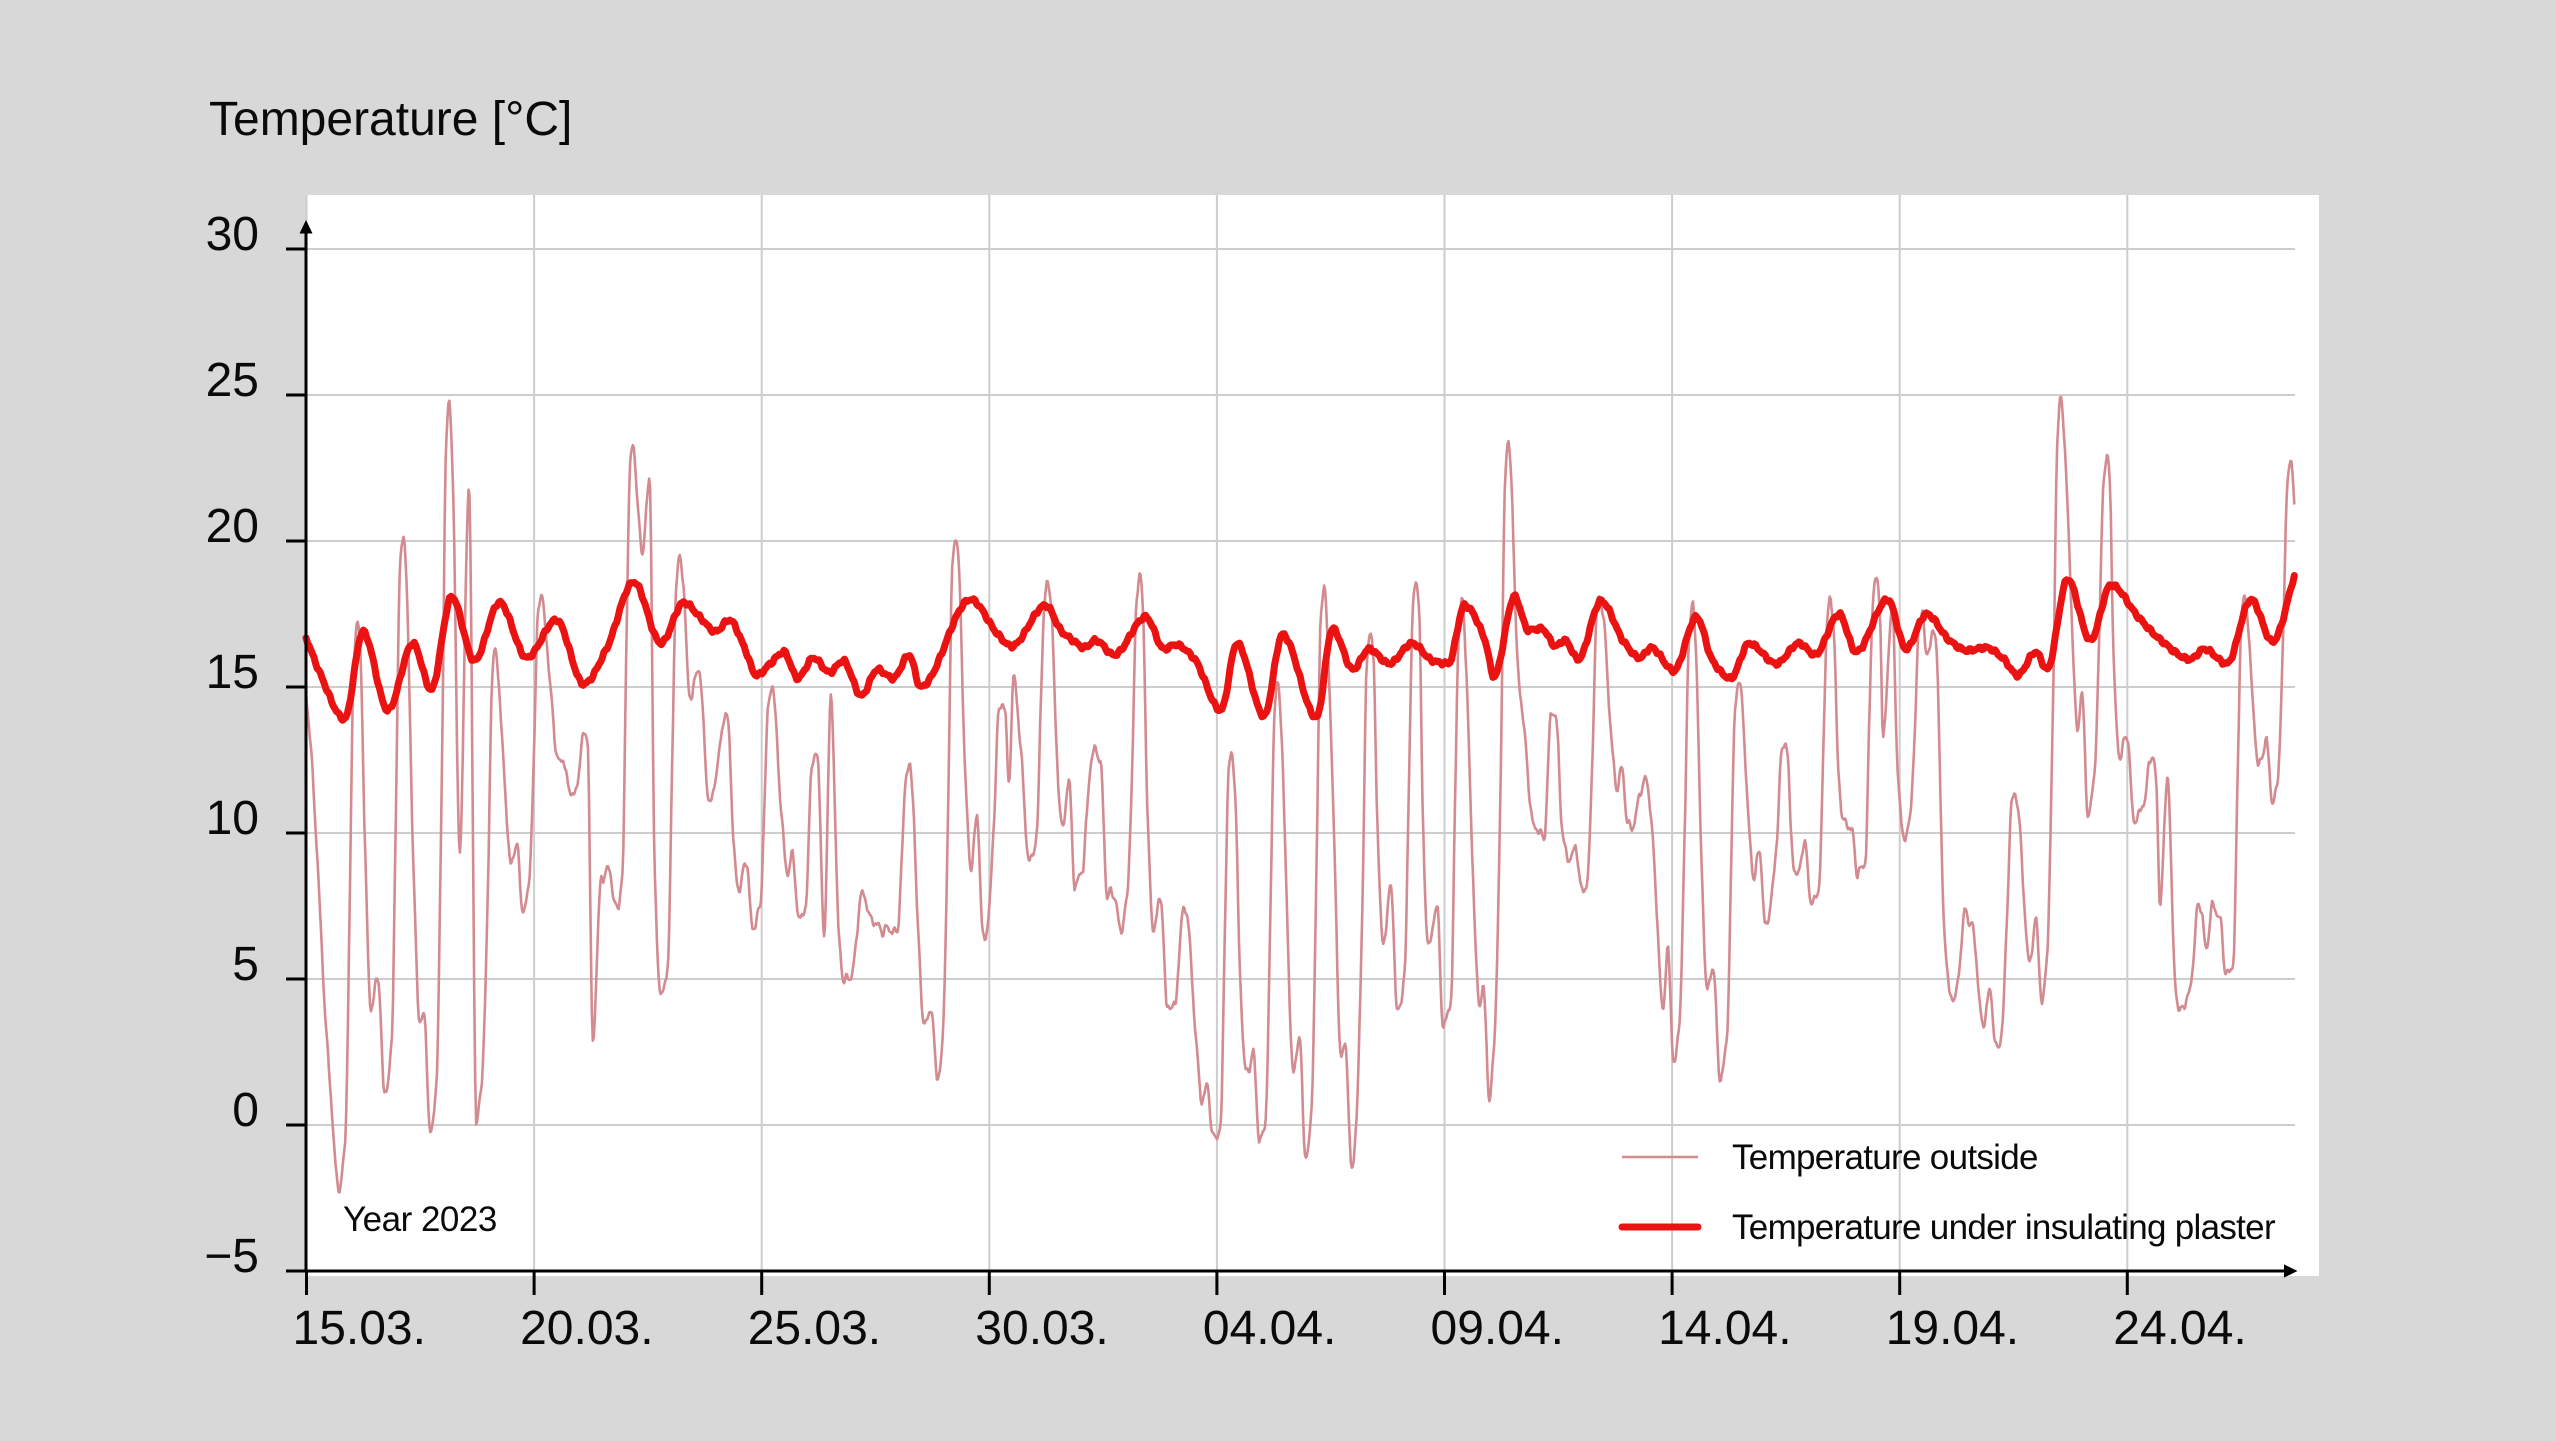  Describe the element at coordinates (245, 1110) in the screenshot. I see `svg-text: 0` at that location.